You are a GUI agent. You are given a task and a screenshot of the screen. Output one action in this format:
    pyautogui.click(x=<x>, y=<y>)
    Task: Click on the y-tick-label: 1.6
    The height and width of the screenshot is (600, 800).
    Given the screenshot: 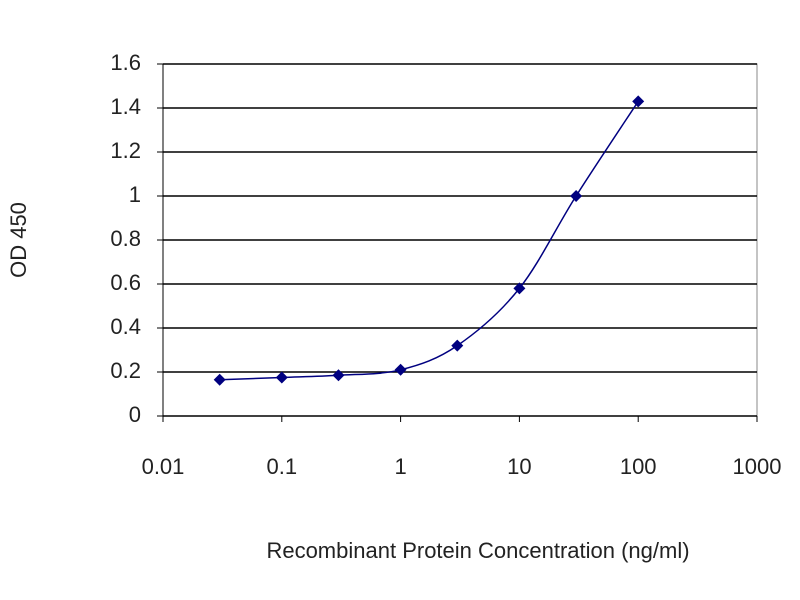 What is the action you would take?
    pyautogui.click(x=125, y=62)
    